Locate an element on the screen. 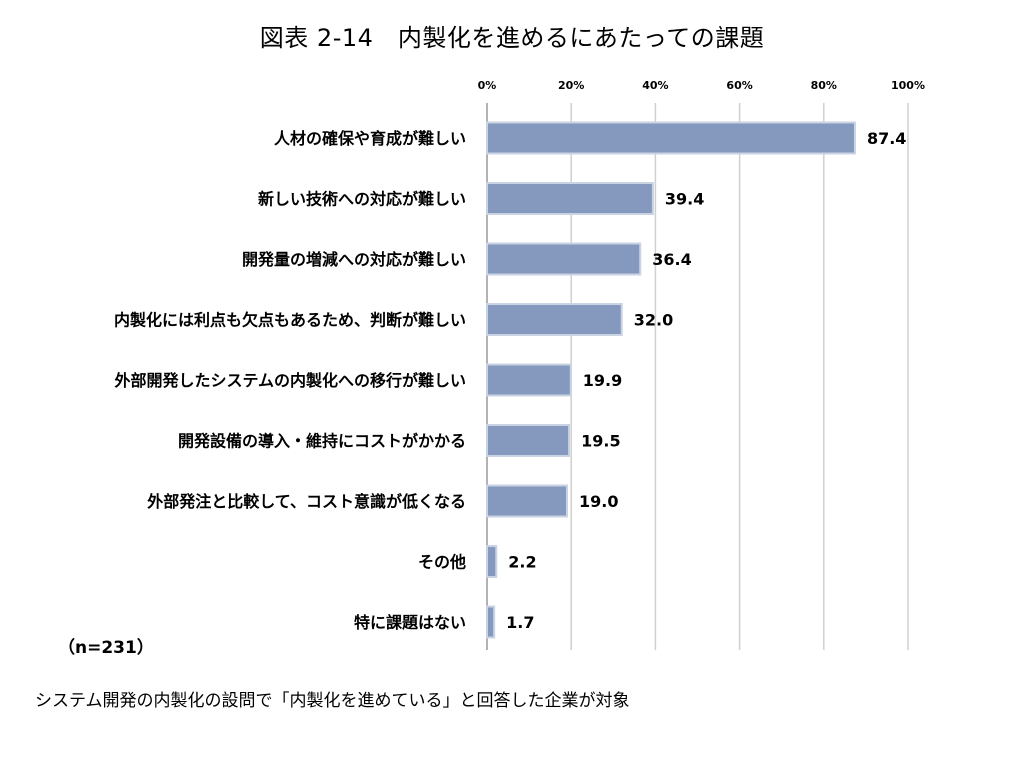 The height and width of the screenshot is (771, 1024). x-tick-label: 20% is located at coordinates (571, 85).